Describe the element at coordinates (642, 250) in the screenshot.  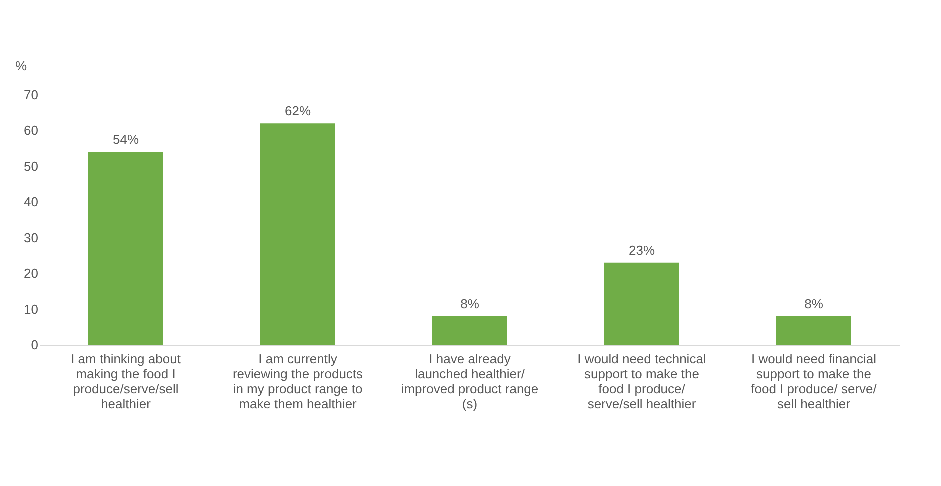
I see `data-label: 23%` at that location.